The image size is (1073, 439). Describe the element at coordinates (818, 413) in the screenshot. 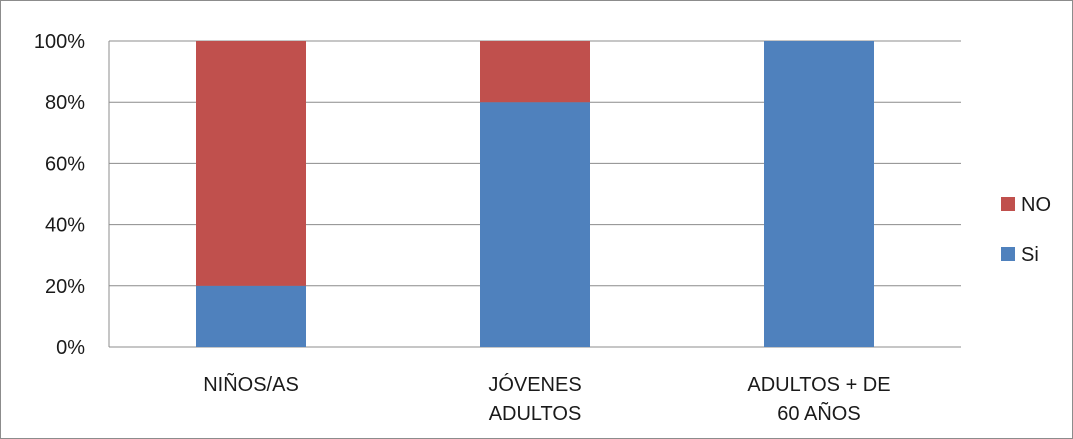

I see `x-category-label: 60 AÑOS` at that location.